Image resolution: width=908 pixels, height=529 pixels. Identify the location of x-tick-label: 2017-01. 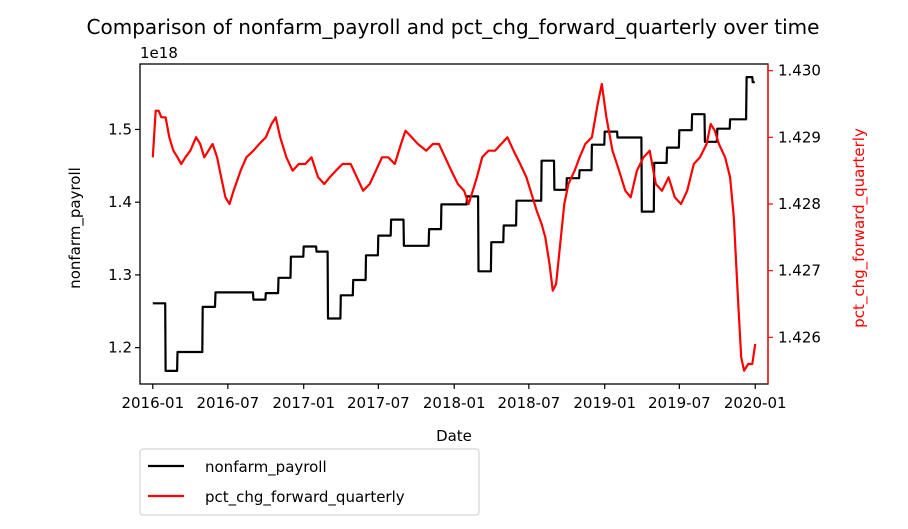
(303, 403).